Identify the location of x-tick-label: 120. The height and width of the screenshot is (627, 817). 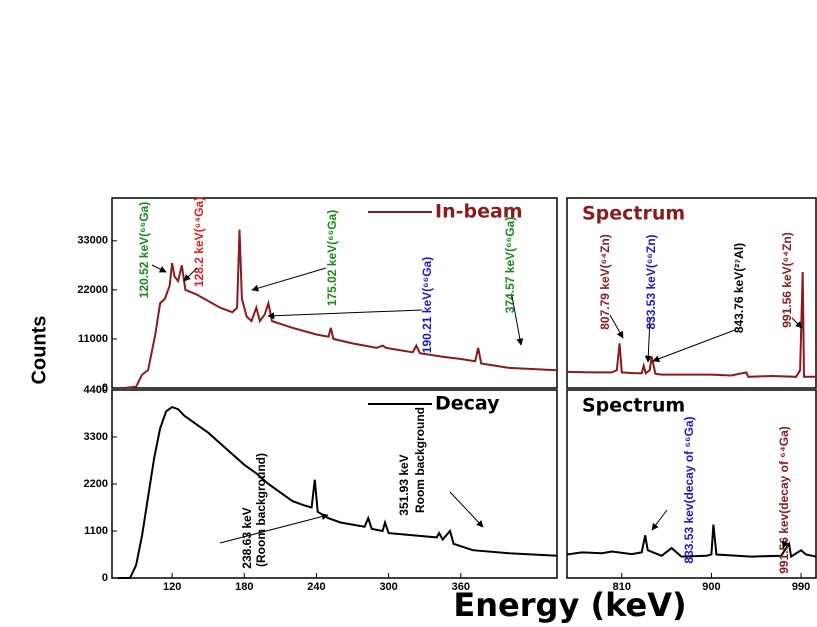
(172, 587).